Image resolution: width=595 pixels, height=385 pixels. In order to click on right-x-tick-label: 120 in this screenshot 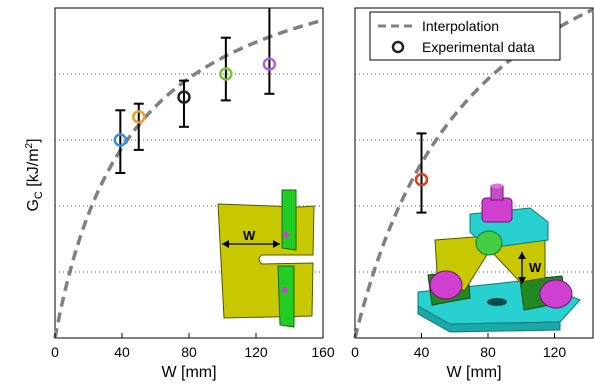, I will do `click(555, 352)`.